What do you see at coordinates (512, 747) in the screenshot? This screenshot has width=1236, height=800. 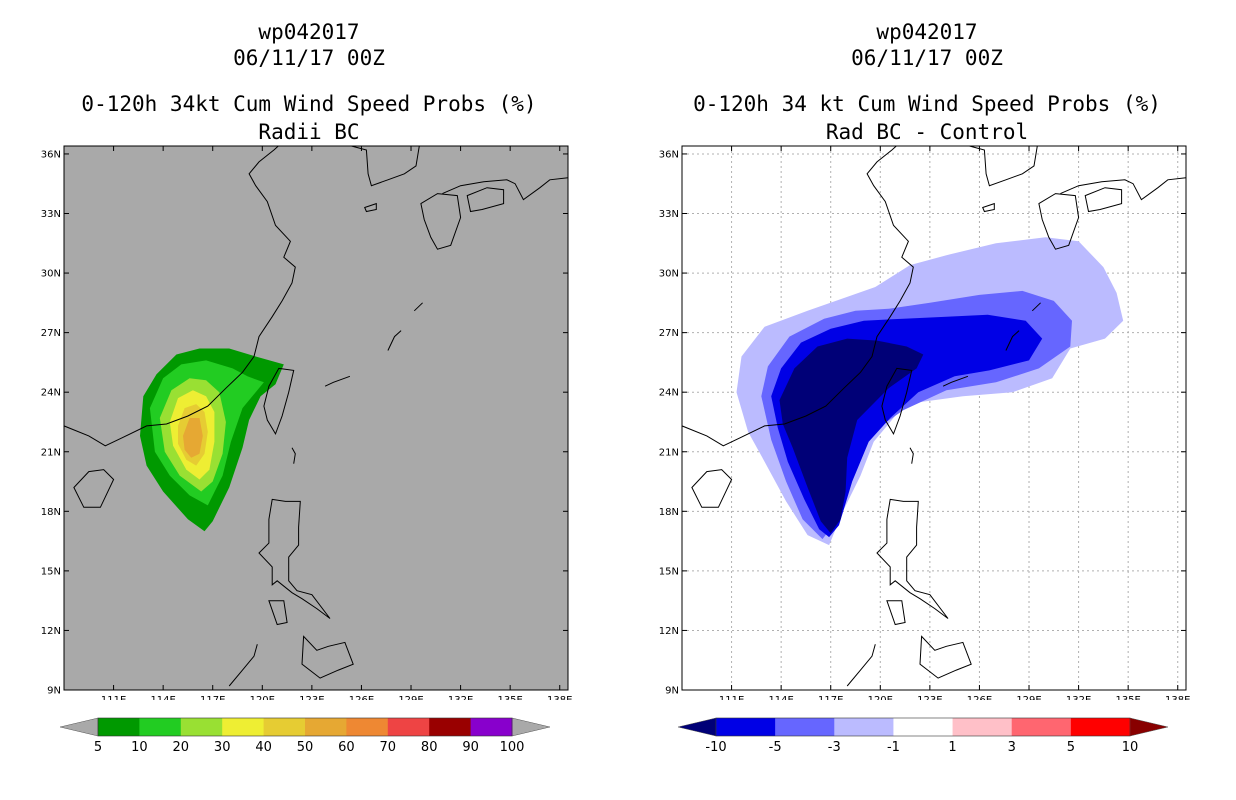 I see `colorbar-label: 100` at bounding box center [512, 747].